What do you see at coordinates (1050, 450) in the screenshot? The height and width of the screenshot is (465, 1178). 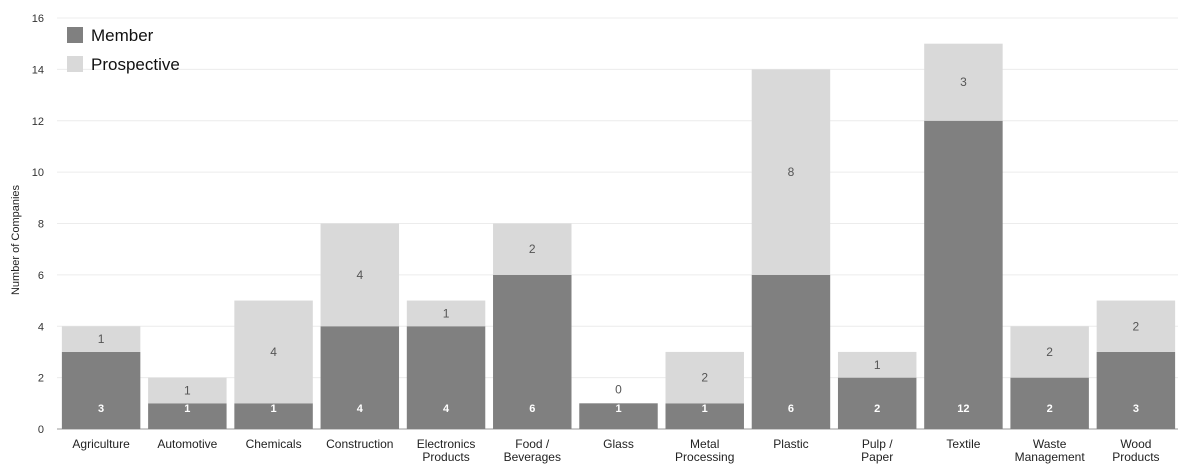 I see `x-category-label: Waste Management` at bounding box center [1050, 450].